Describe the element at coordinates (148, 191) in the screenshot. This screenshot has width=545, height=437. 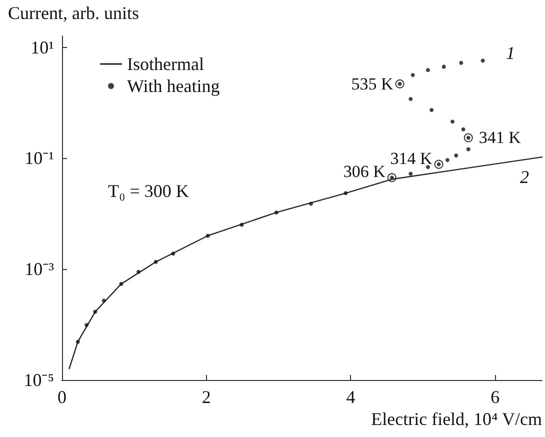
I see `annotation: T₀ = 300 K` at that location.